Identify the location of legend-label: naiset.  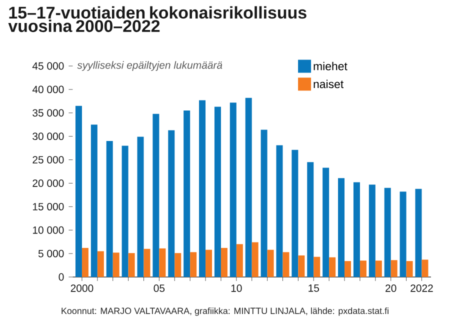
(329, 84).